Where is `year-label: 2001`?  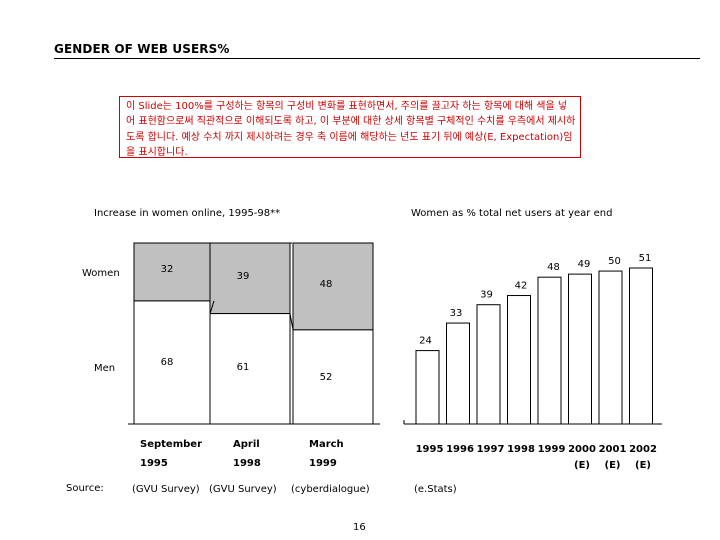 year-label: 2001 is located at coordinates (613, 449).